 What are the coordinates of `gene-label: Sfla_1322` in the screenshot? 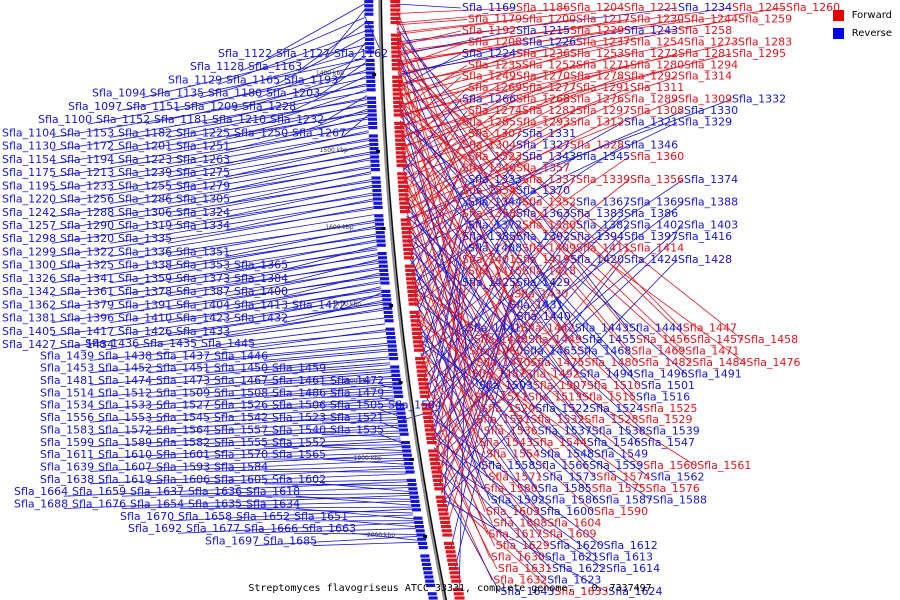 It's located at (87, 251).